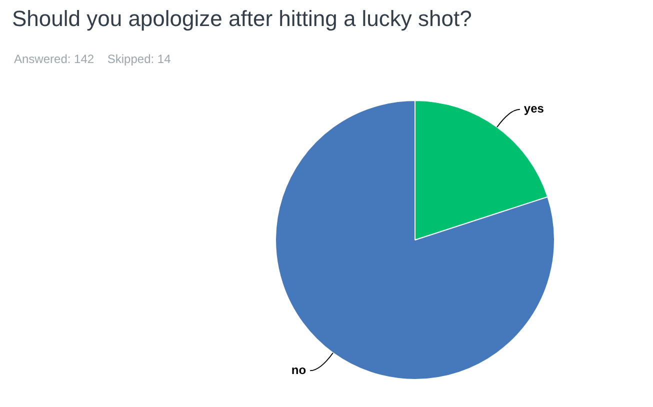 The image size is (653, 407). Describe the element at coordinates (534, 109) in the screenshot. I see `slice-label: yes` at that location.